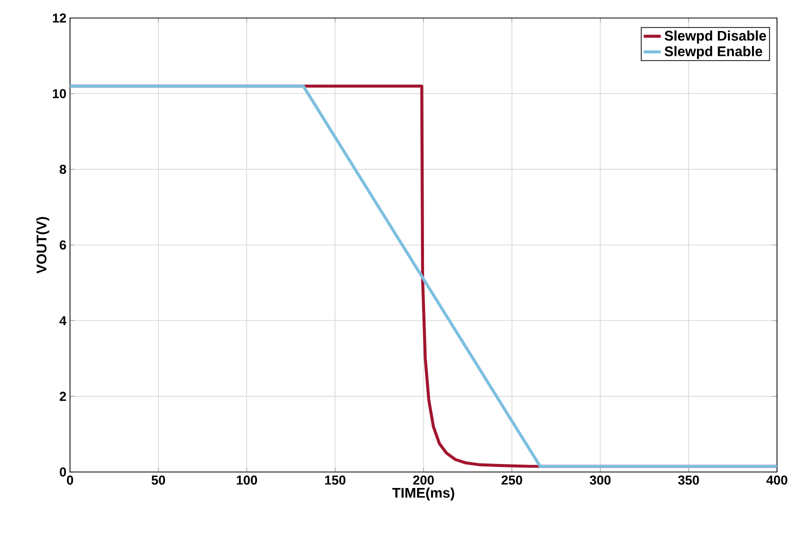 The width and height of the screenshot is (793, 533). Describe the element at coordinates (43, 245) in the screenshot. I see `y-axis-title: VOUT(V)` at that location.